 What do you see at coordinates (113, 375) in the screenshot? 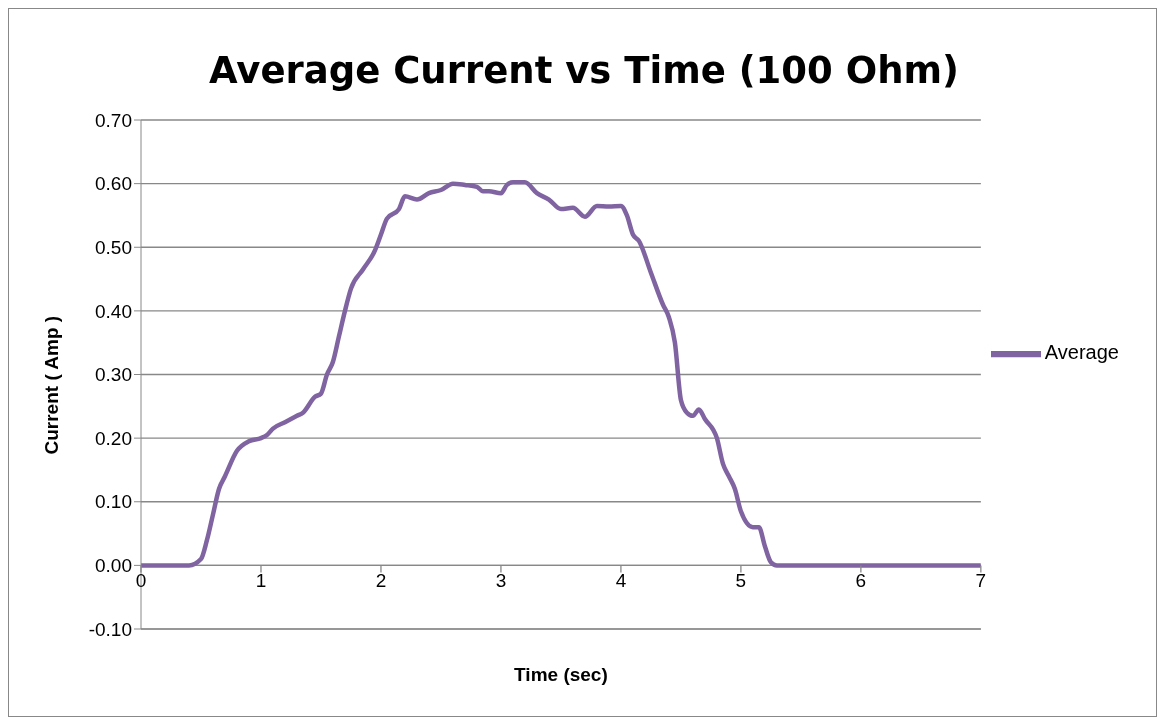
I see `y-tick-label: 0.30` at bounding box center [113, 375].